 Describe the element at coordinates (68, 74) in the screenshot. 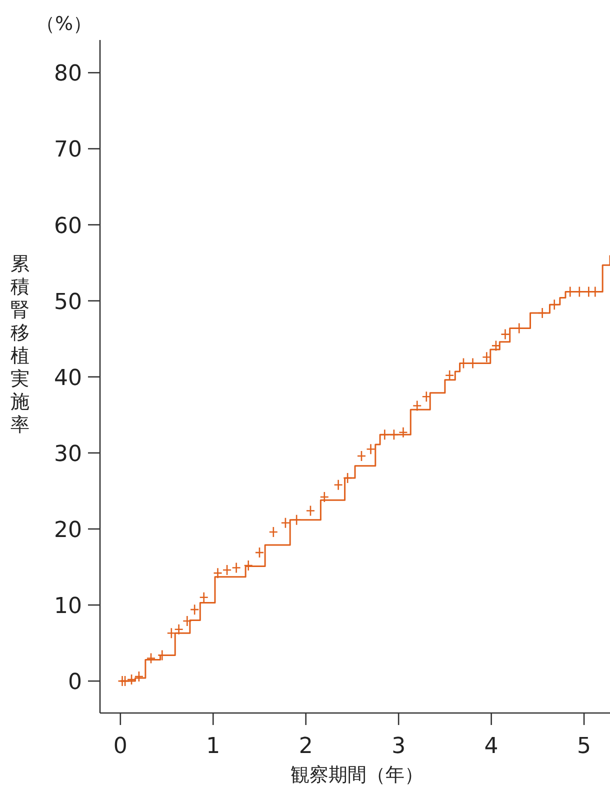

I see `y-tick-label: 80` at that location.